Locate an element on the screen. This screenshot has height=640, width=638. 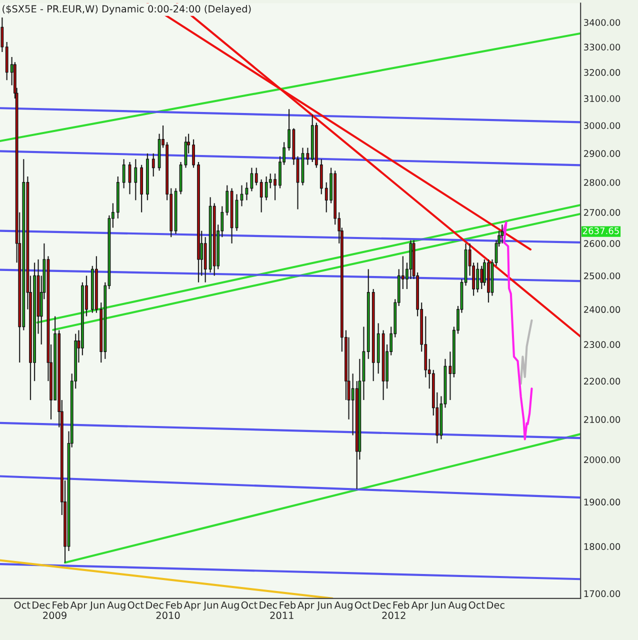
line-series is located at coordinates (526, 352).